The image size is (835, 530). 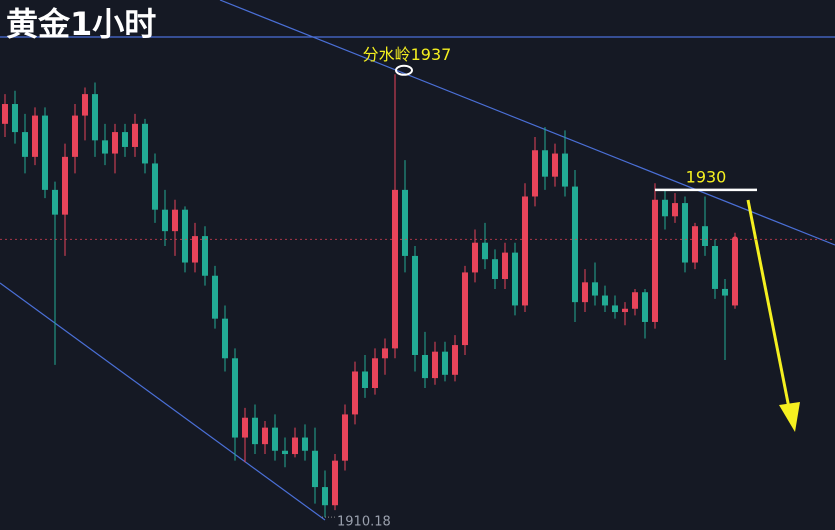 I want to click on low-label: 1910.18, so click(x=364, y=522).